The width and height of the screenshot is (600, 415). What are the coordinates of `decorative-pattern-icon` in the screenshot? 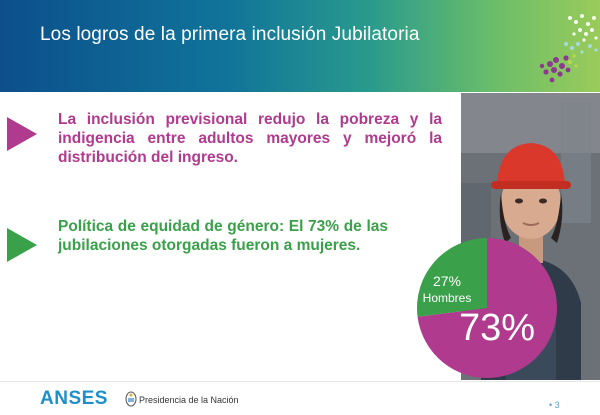 It's located at (568, 48).